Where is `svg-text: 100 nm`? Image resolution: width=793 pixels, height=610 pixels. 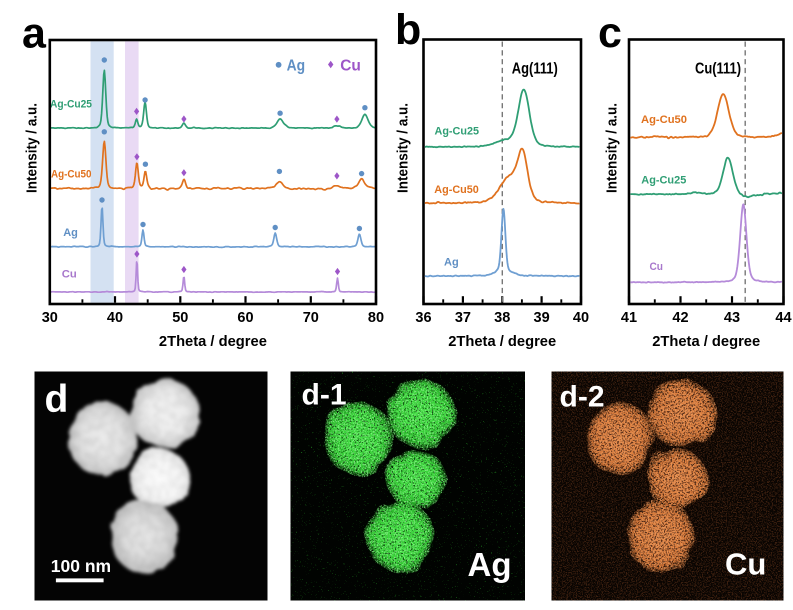 svg-text: 100 nm is located at coordinates (81, 566).